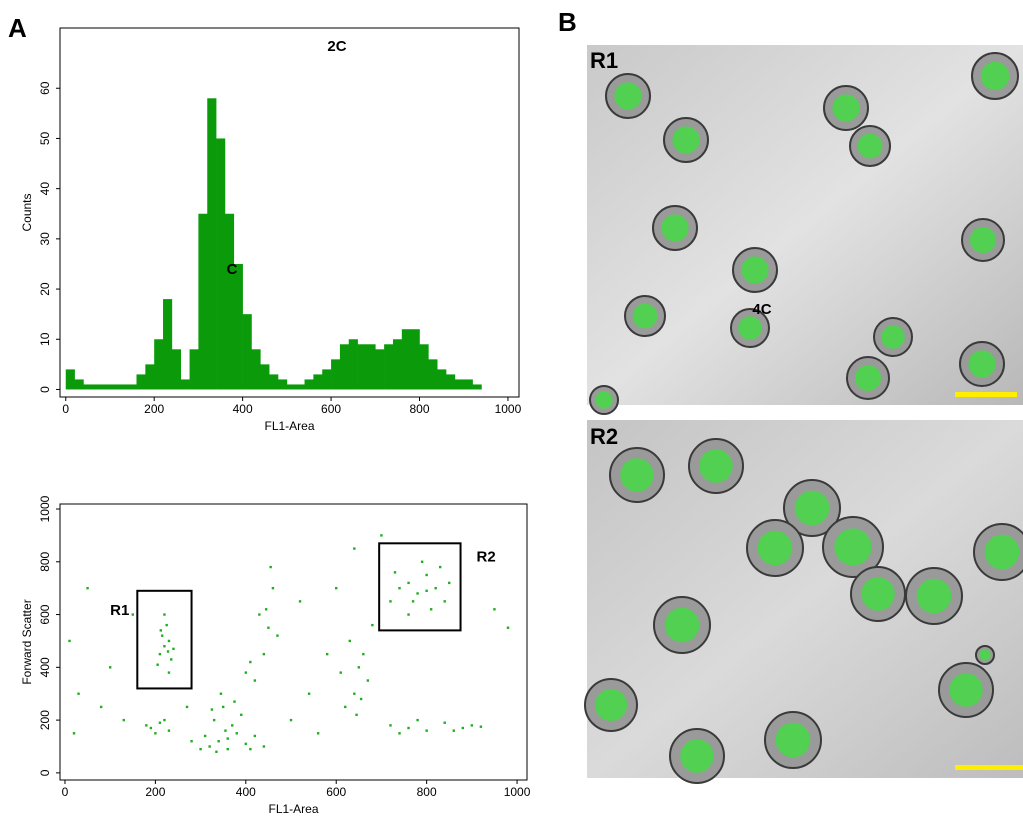  I want to click on x-axis-label: FL1-Area, so click(293, 809).